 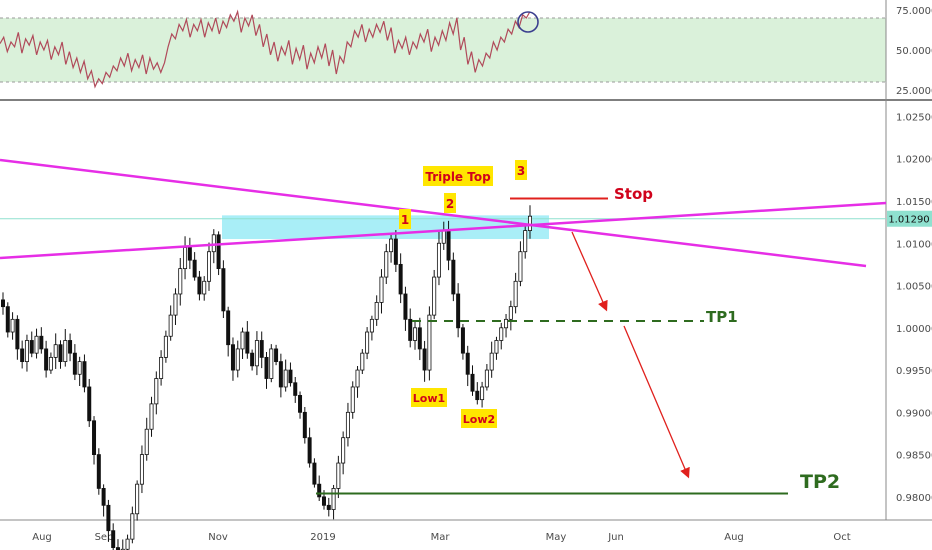 What do you see at coordinates (908, 220) in the screenshot?
I see `current-price-value: 1.01290` at bounding box center [908, 220].